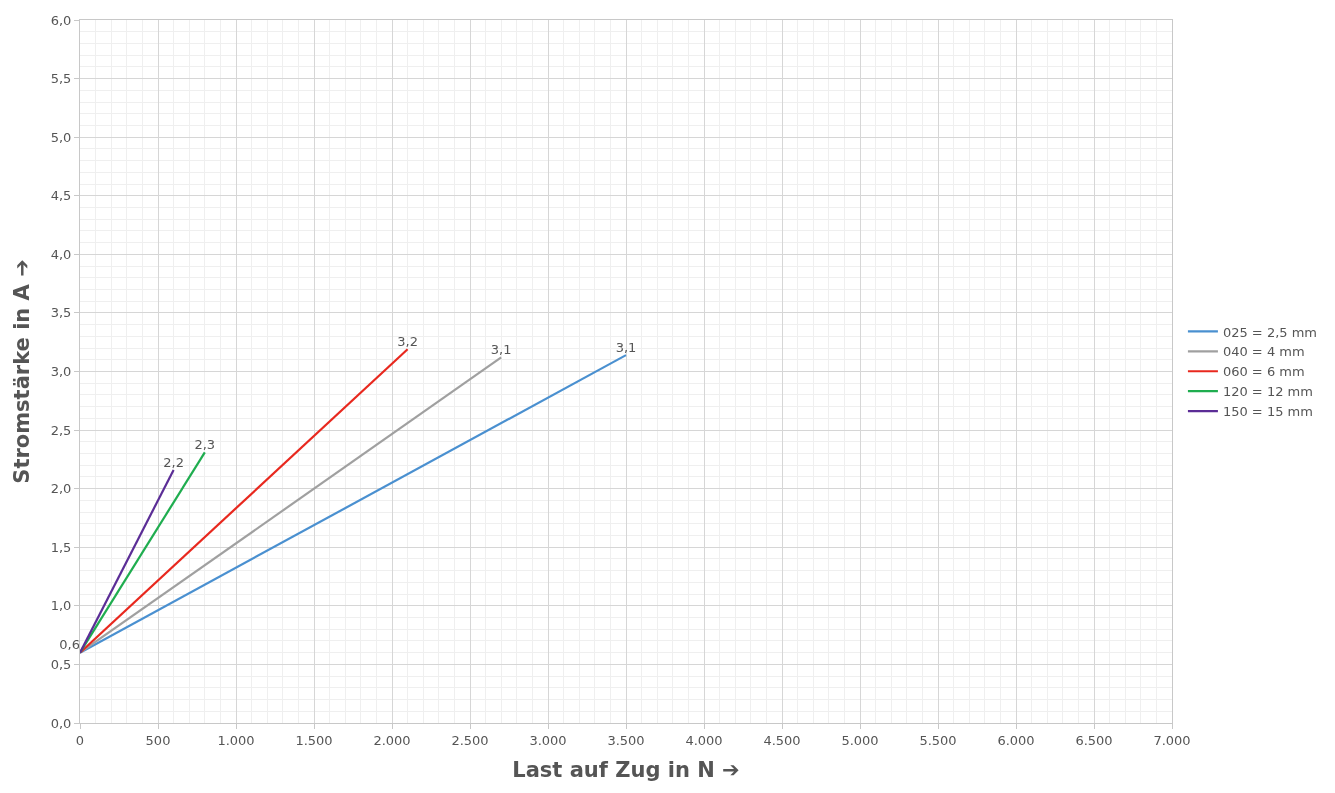  What do you see at coordinates (61, 547) in the screenshot?
I see `y-tick-label: 1,5` at bounding box center [61, 547].